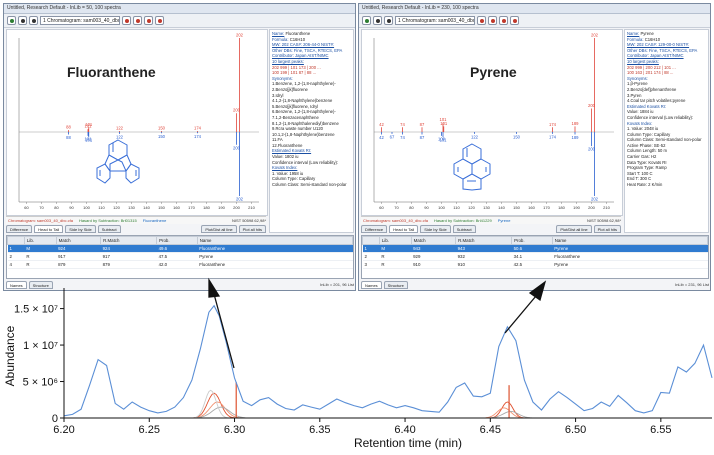 The height and width of the screenshot is (455, 714). Describe the element at coordinates (658, 45) in the screenshot. I see `mw-line: MW: 202 CAS#: 129-00-0 NIST#:` at that location.